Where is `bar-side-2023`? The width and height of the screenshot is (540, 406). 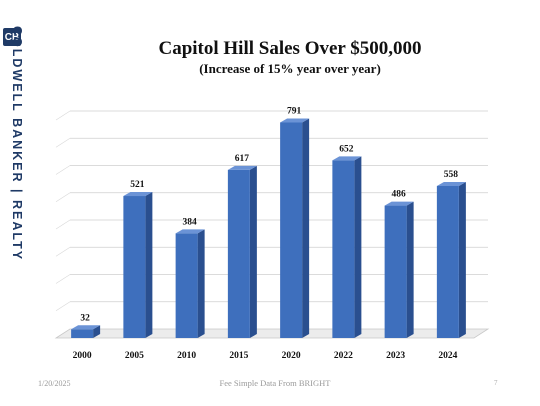
bar-side-2023 is located at coordinates (410, 269).